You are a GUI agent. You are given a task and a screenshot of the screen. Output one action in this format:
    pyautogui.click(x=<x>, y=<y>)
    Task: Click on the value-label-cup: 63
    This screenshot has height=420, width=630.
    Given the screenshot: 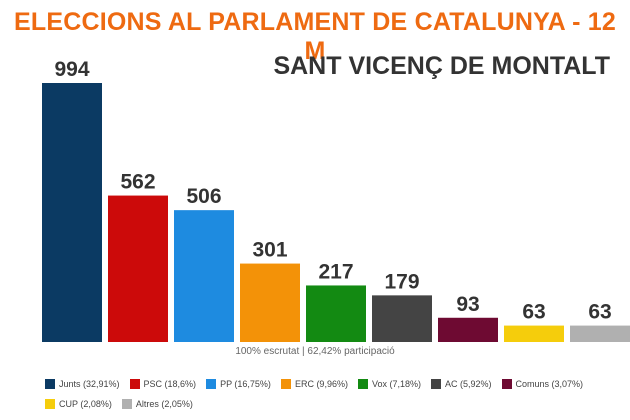 What is the action you would take?
    pyautogui.click(x=533, y=312)
    